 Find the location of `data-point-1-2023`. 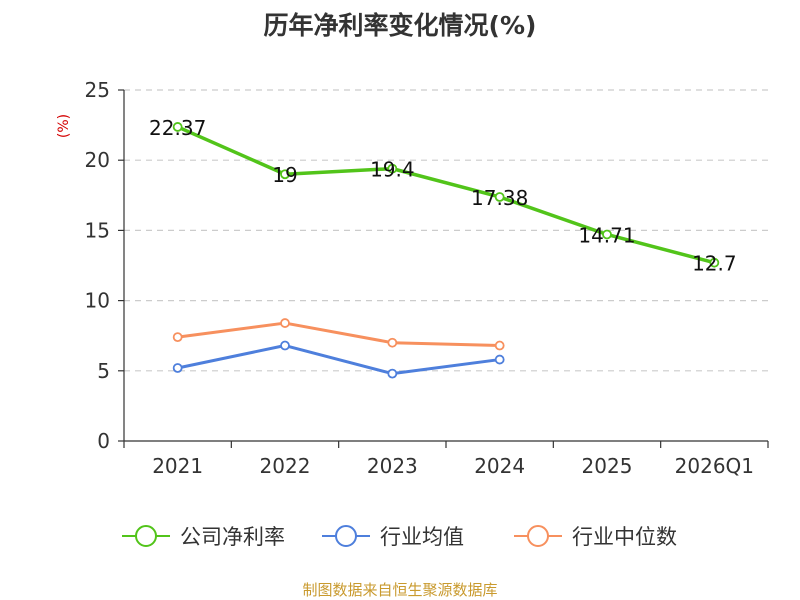

data-point-1-2023 is located at coordinates (392, 373).